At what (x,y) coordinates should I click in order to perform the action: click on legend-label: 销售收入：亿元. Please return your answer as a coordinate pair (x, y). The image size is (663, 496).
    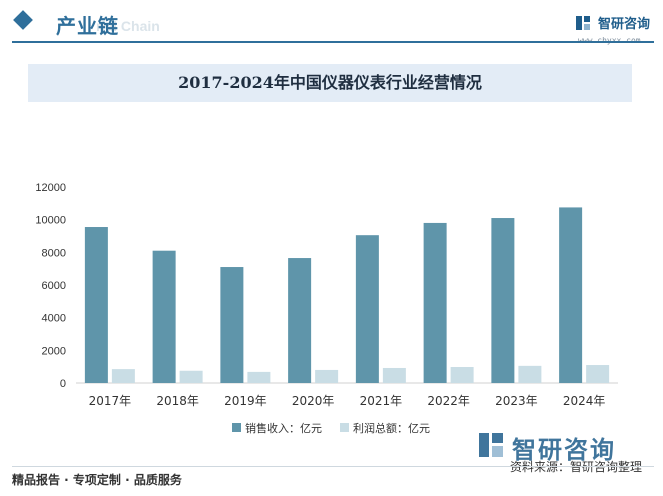
    Looking at the image, I should click on (283, 428).